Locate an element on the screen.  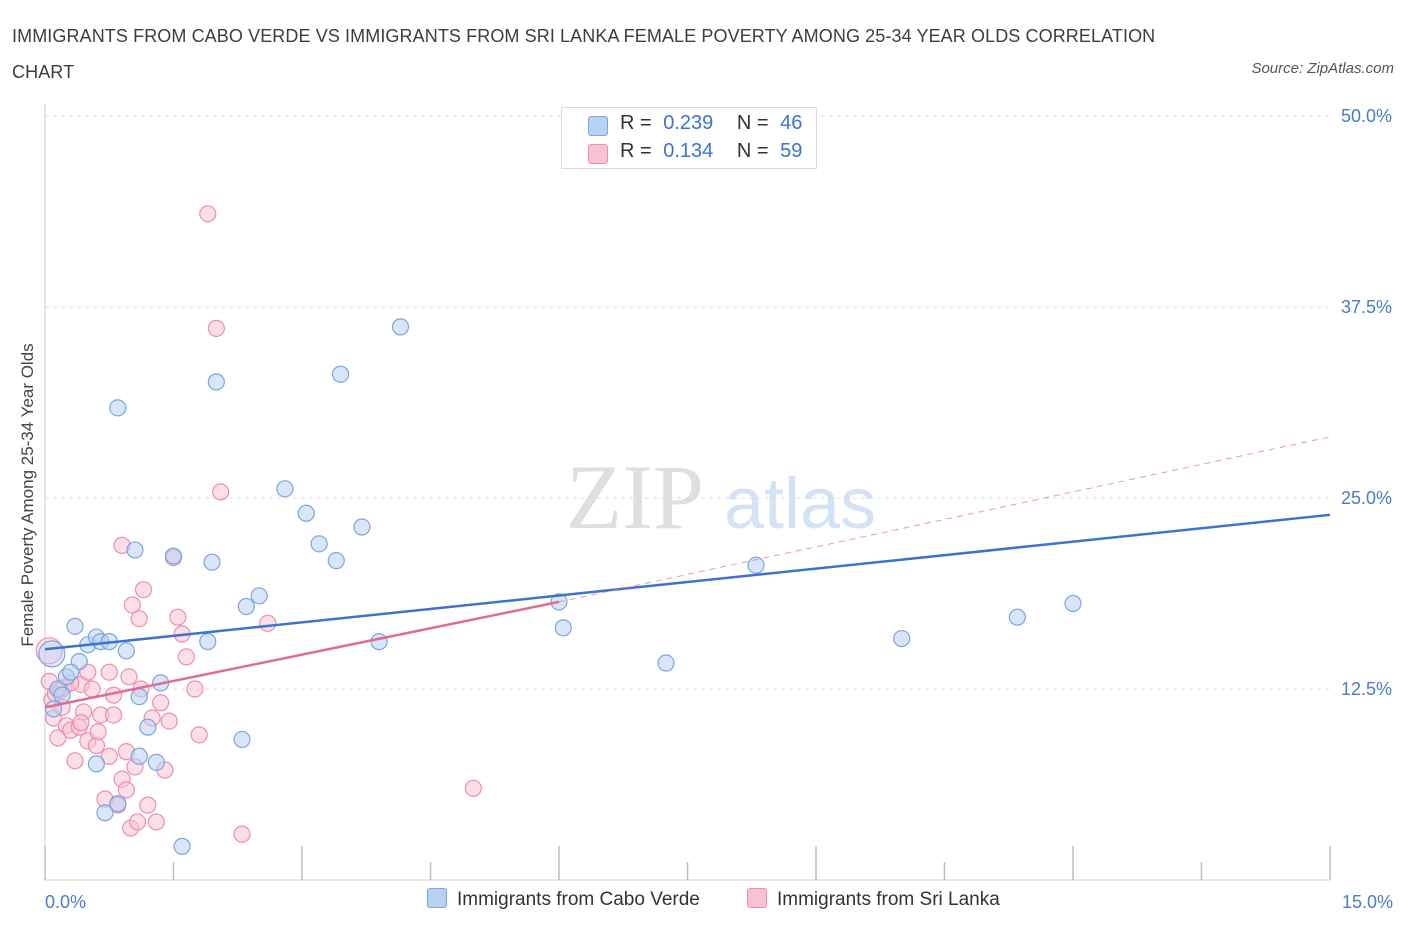
sri-lanka-trend-line is located at coordinates (302, 654).